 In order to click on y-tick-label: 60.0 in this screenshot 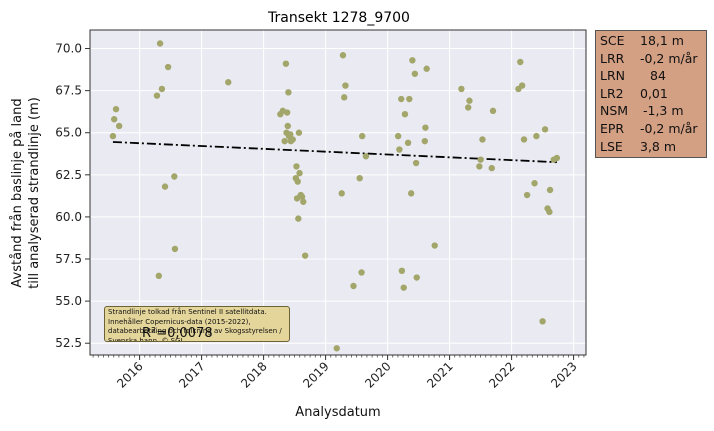, I will do `click(68, 217)`.